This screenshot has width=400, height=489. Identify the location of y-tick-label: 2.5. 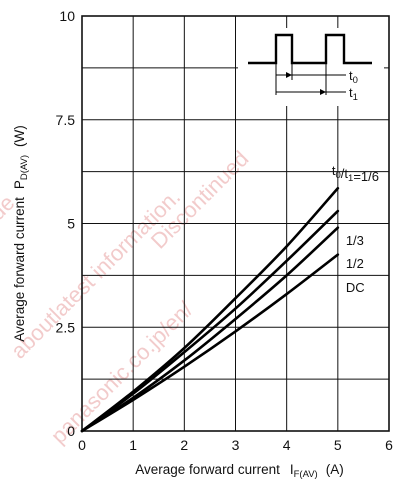
(66, 327).